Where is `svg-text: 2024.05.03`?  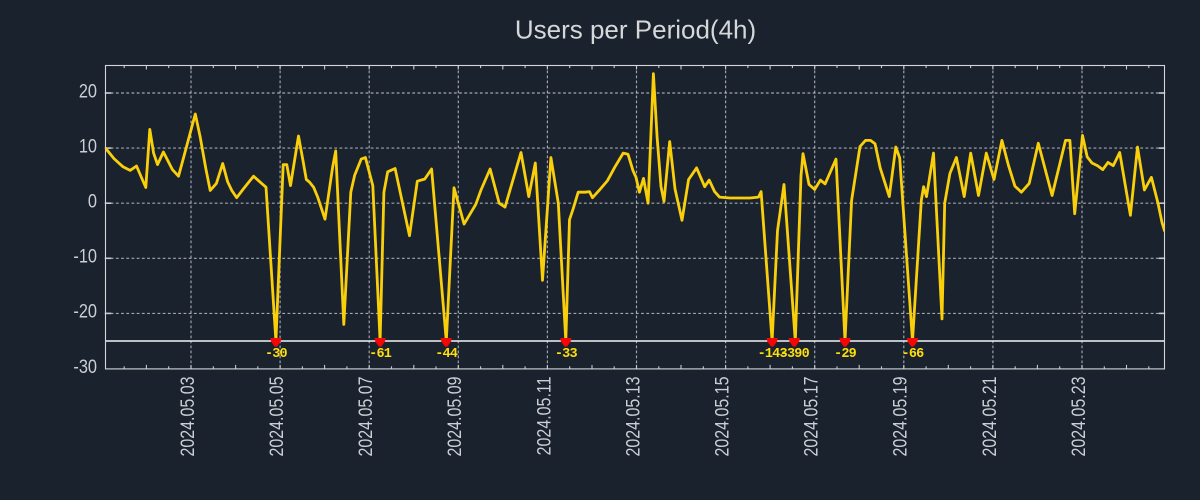 svg-text: 2024.05.03 is located at coordinates (188, 417).